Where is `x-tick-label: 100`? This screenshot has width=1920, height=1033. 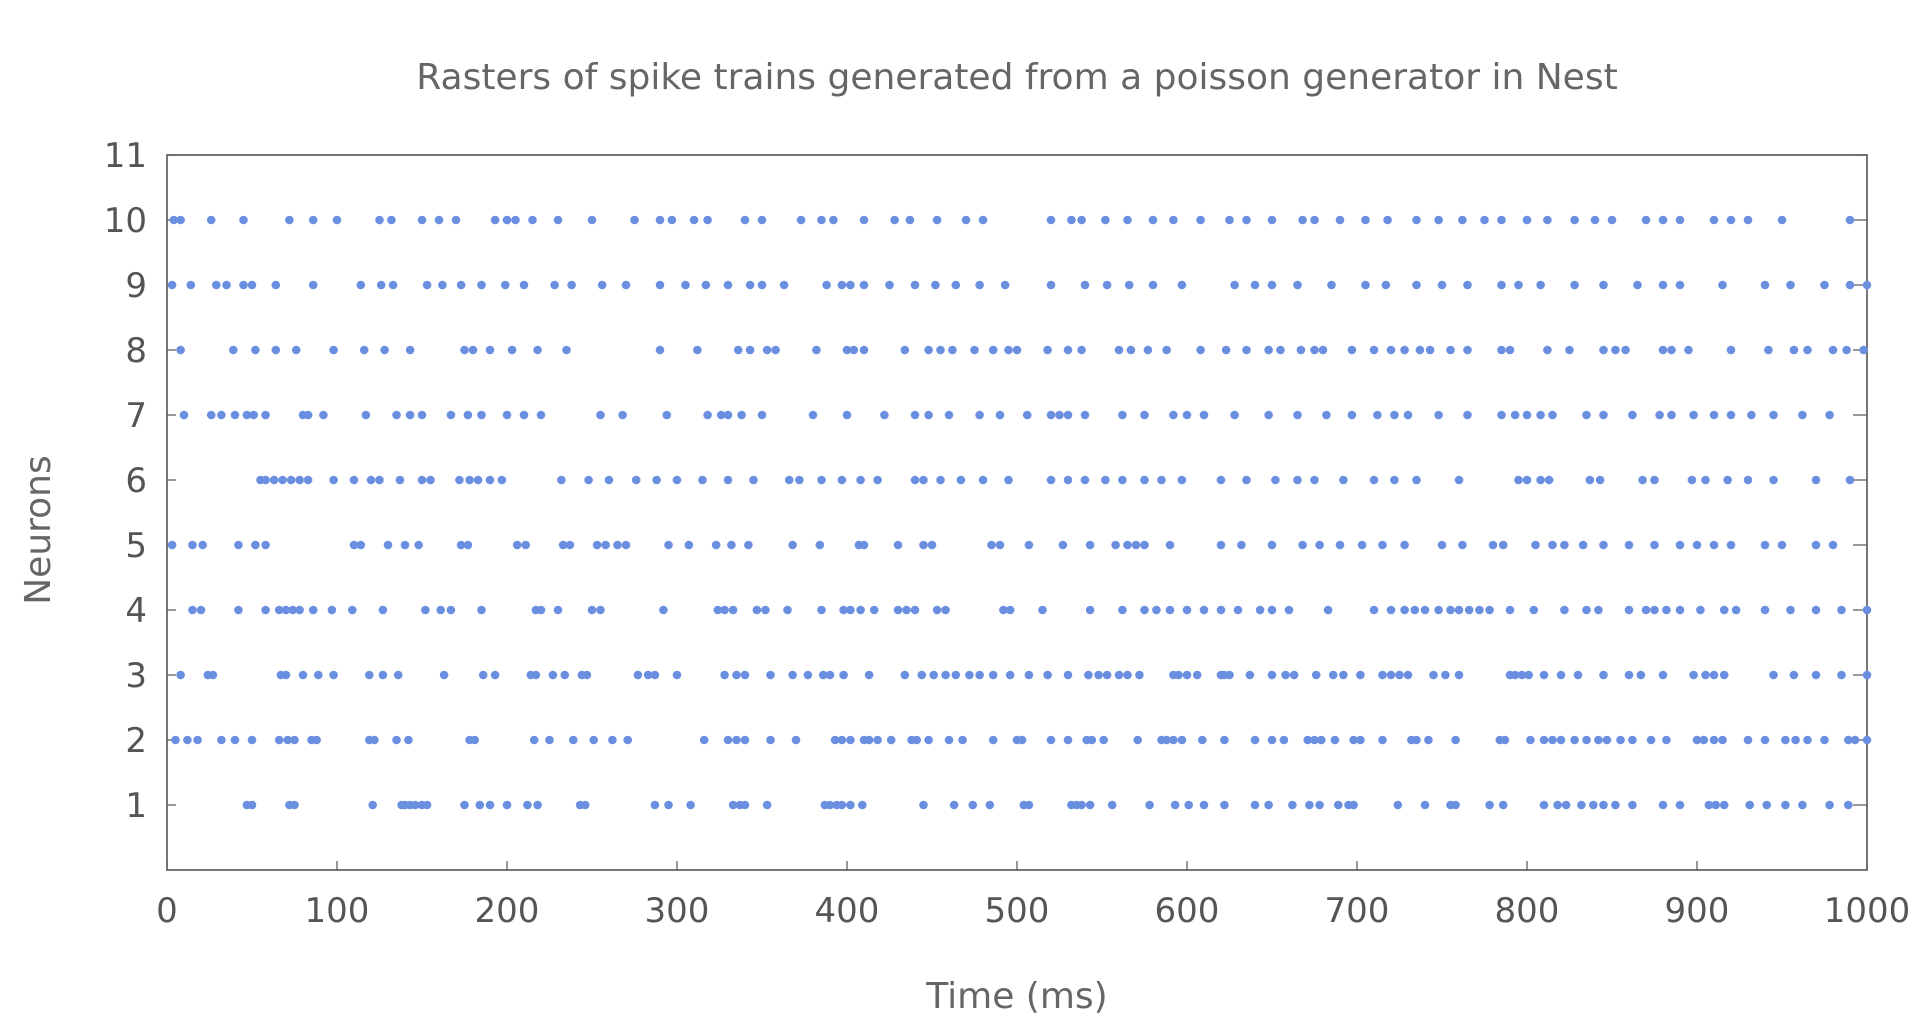
x-tick-label: 100 is located at coordinates (337, 911).